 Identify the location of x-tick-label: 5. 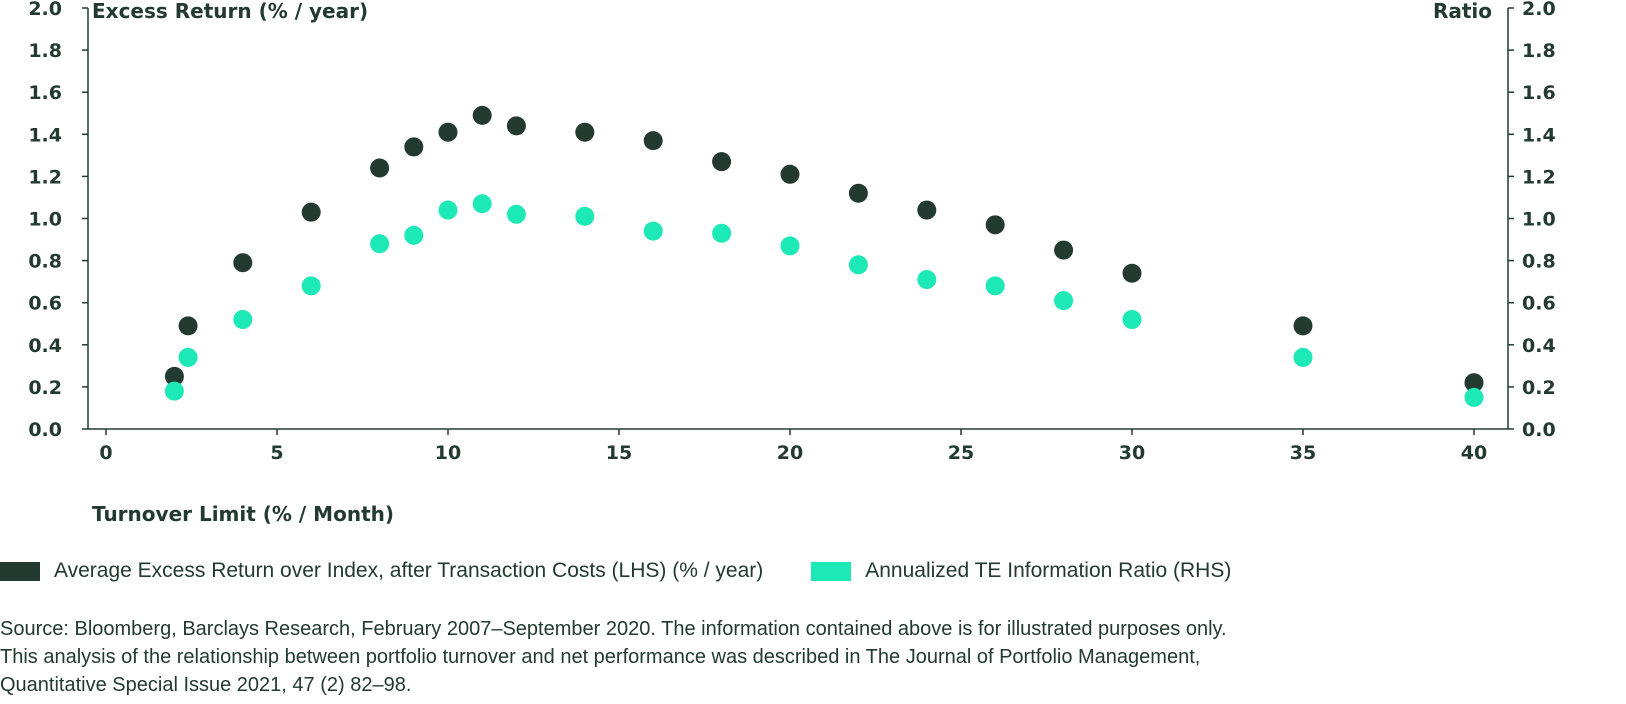
(276, 453).